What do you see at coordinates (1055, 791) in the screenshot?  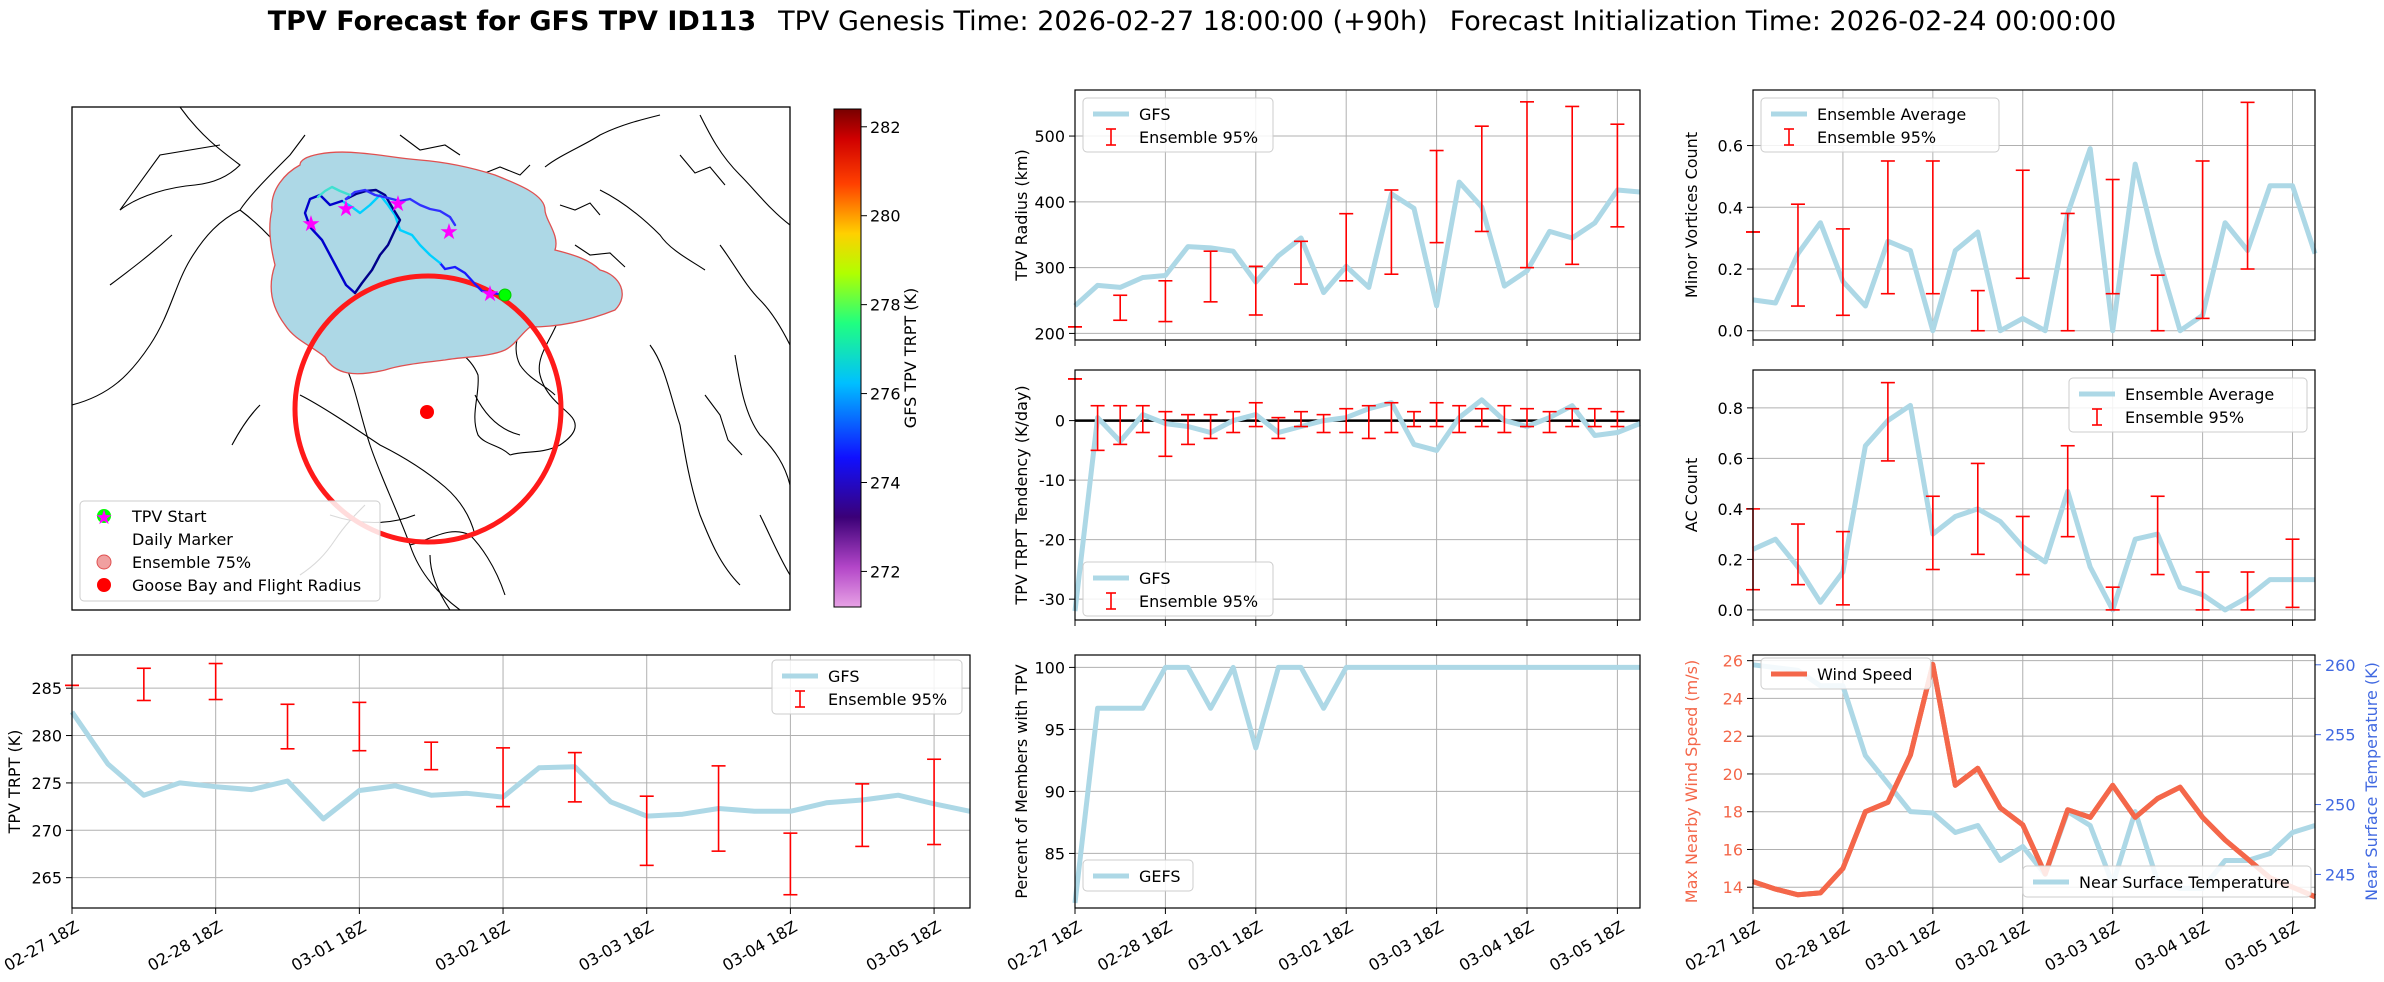 I see `y-tick-label: 90` at bounding box center [1055, 791].